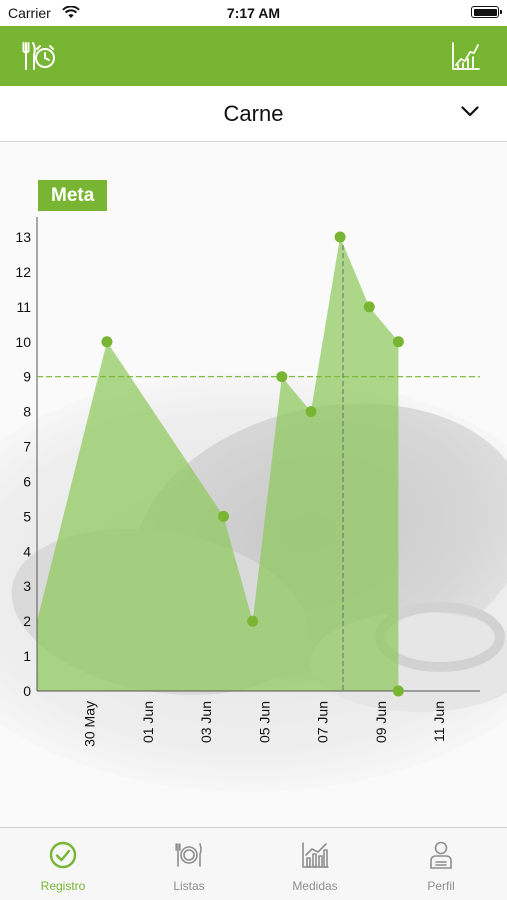  What do you see at coordinates (23, 272) in the screenshot?
I see `y-tick-label: 12` at bounding box center [23, 272].